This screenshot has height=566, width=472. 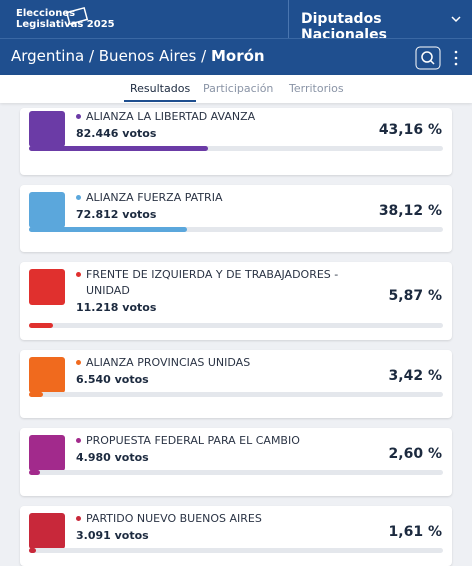 What do you see at coordinates (316, 88) in the screenshot?
I see `tab: Territorios` at bounding box center [316, 88].